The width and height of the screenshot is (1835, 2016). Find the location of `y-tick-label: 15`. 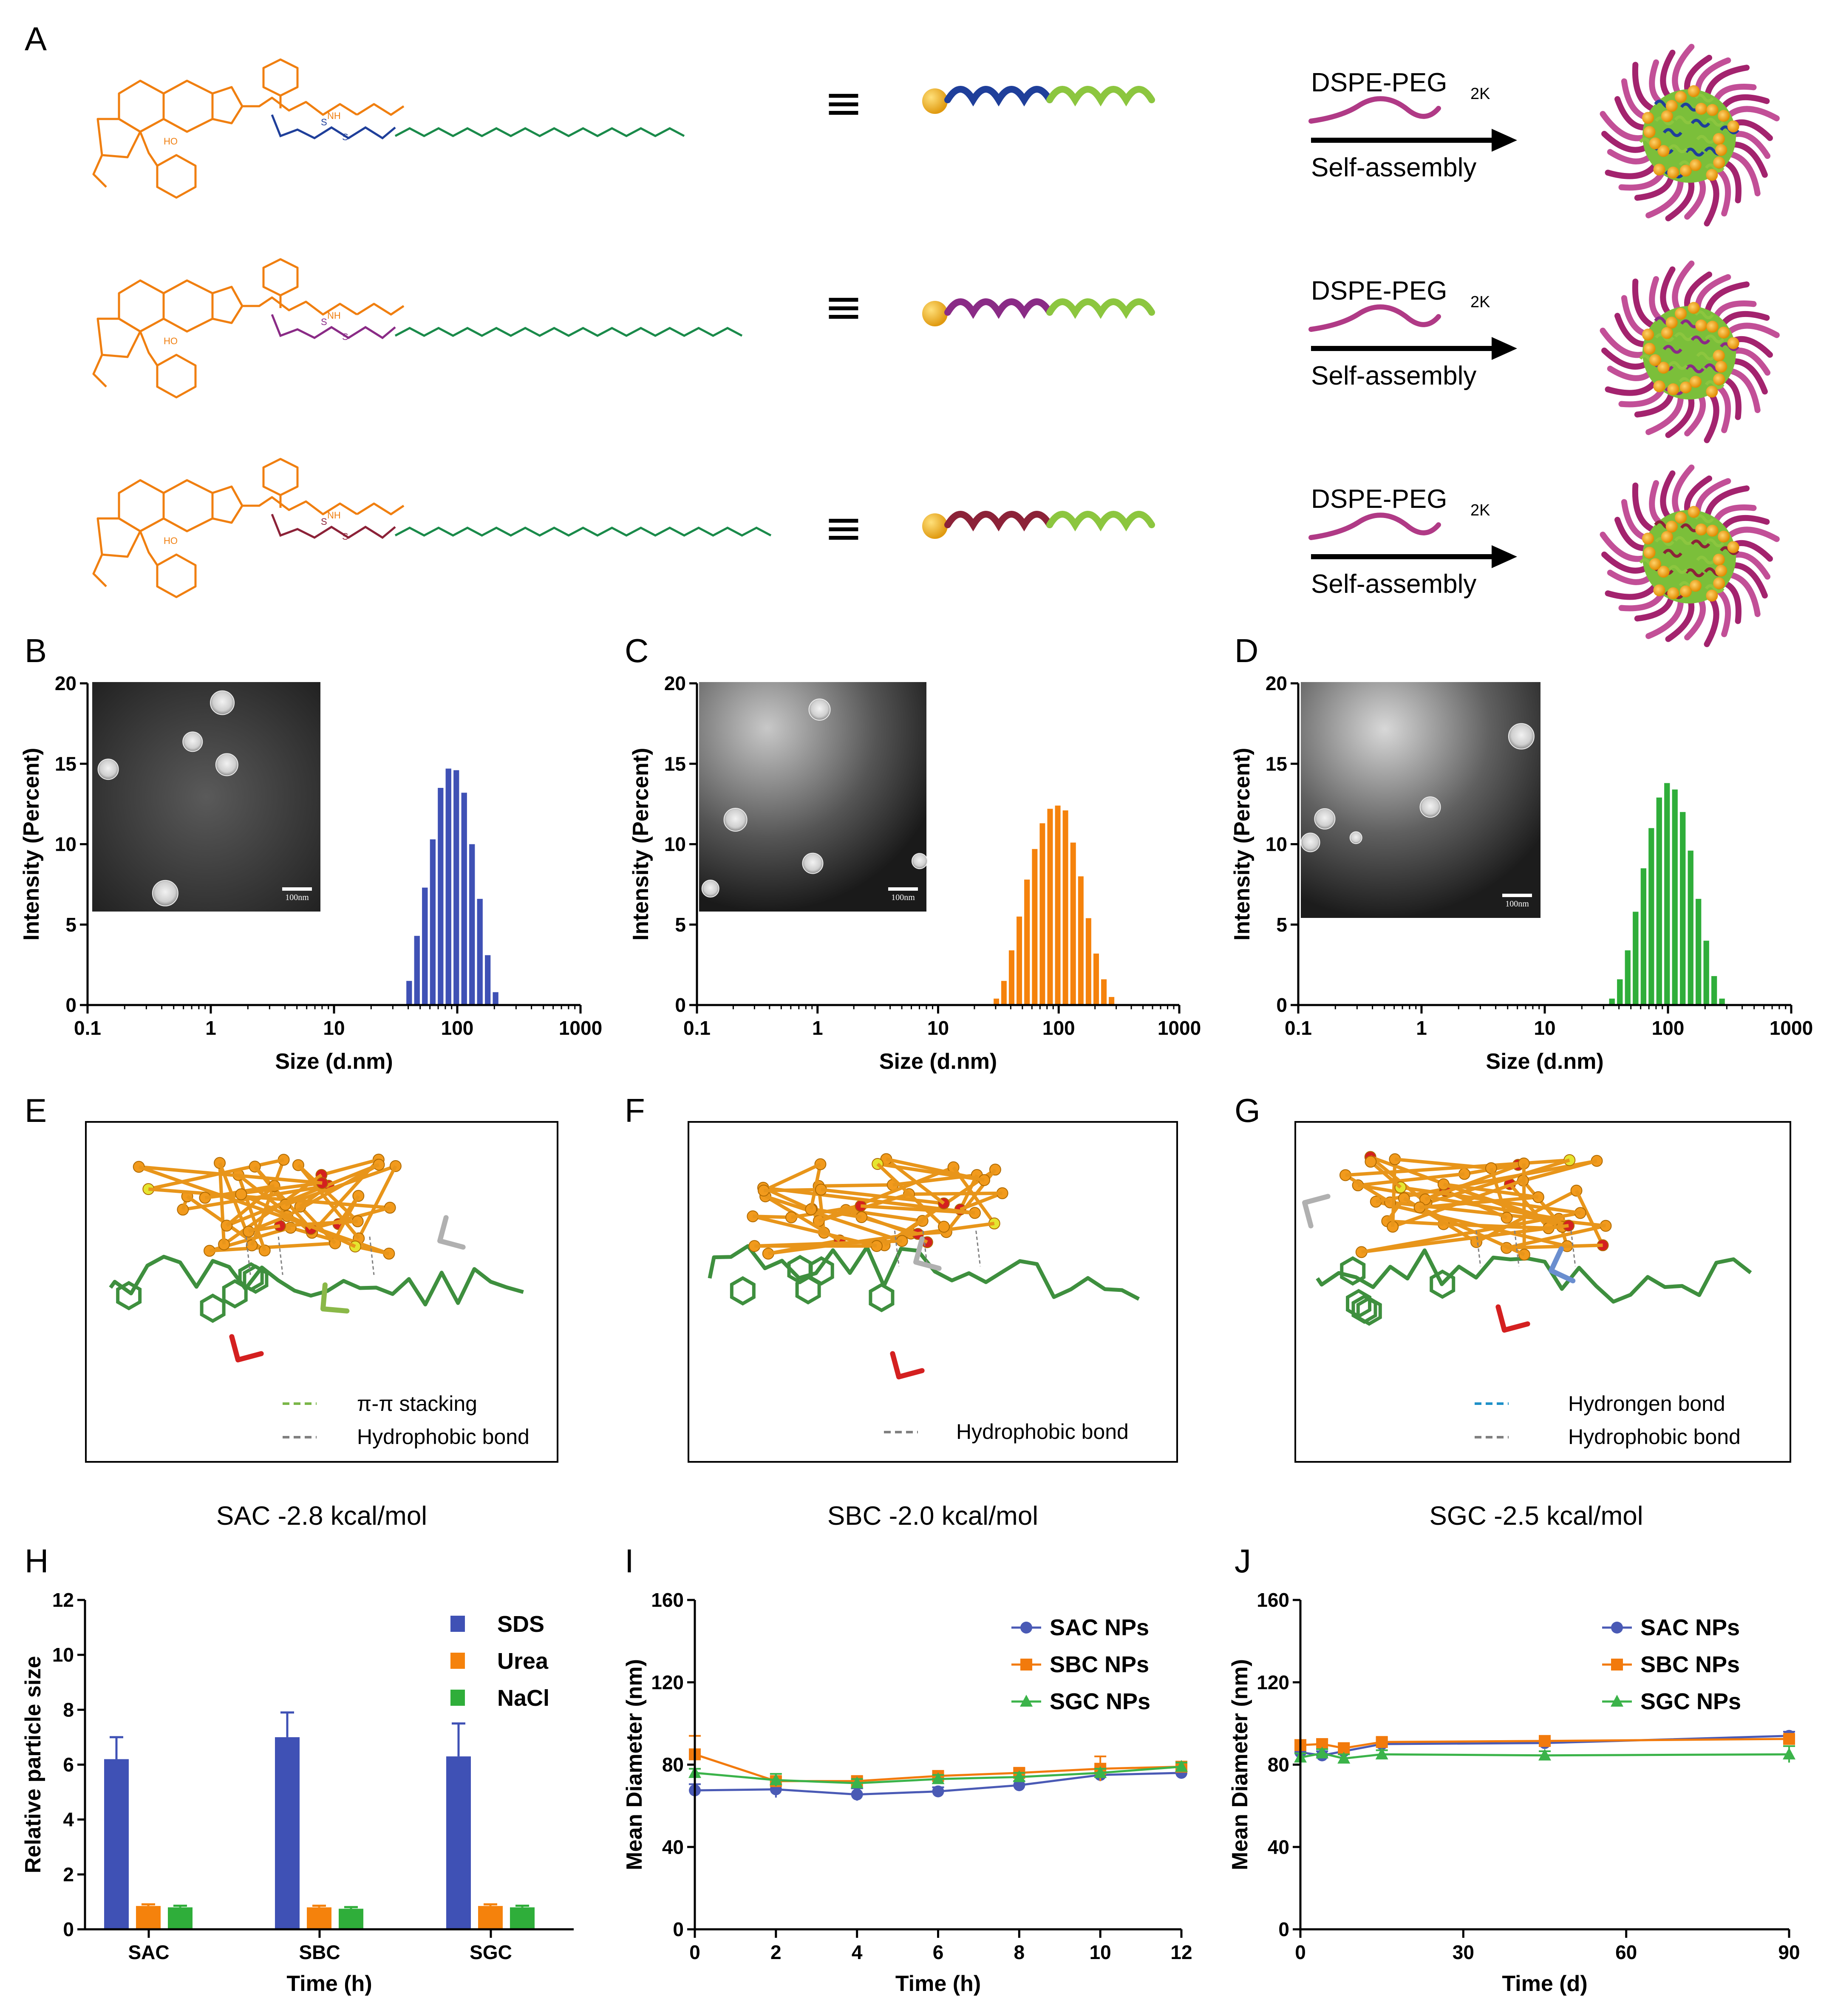

y-tick-label: 15 is located at coordinates (1276, 764).